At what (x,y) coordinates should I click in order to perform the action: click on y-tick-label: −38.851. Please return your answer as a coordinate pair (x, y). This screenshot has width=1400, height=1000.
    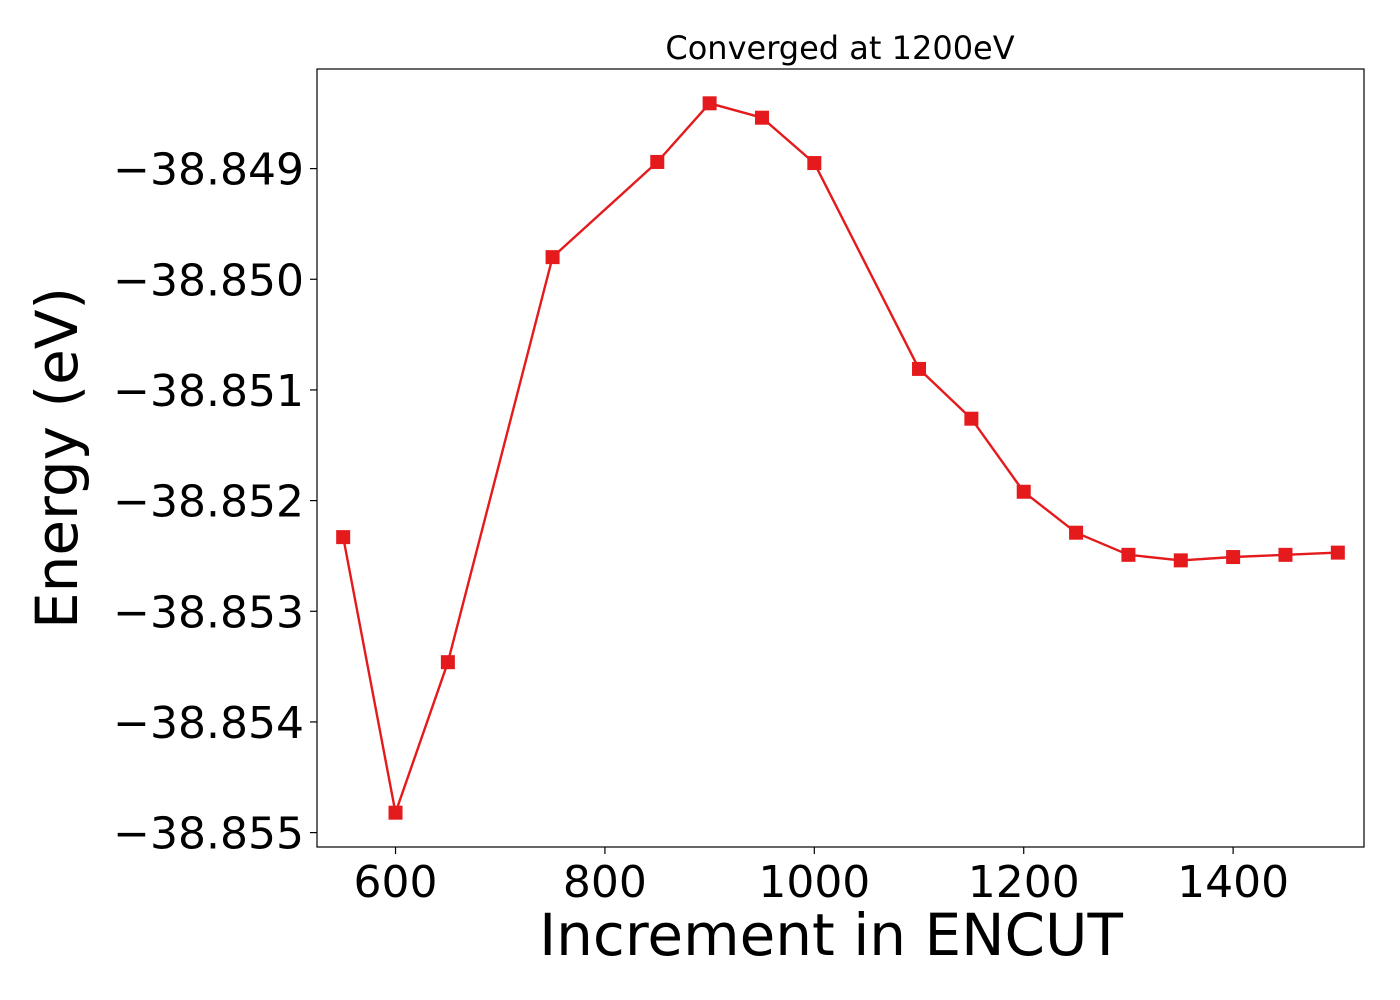
    Looking at the image, I should click on (208, 391).